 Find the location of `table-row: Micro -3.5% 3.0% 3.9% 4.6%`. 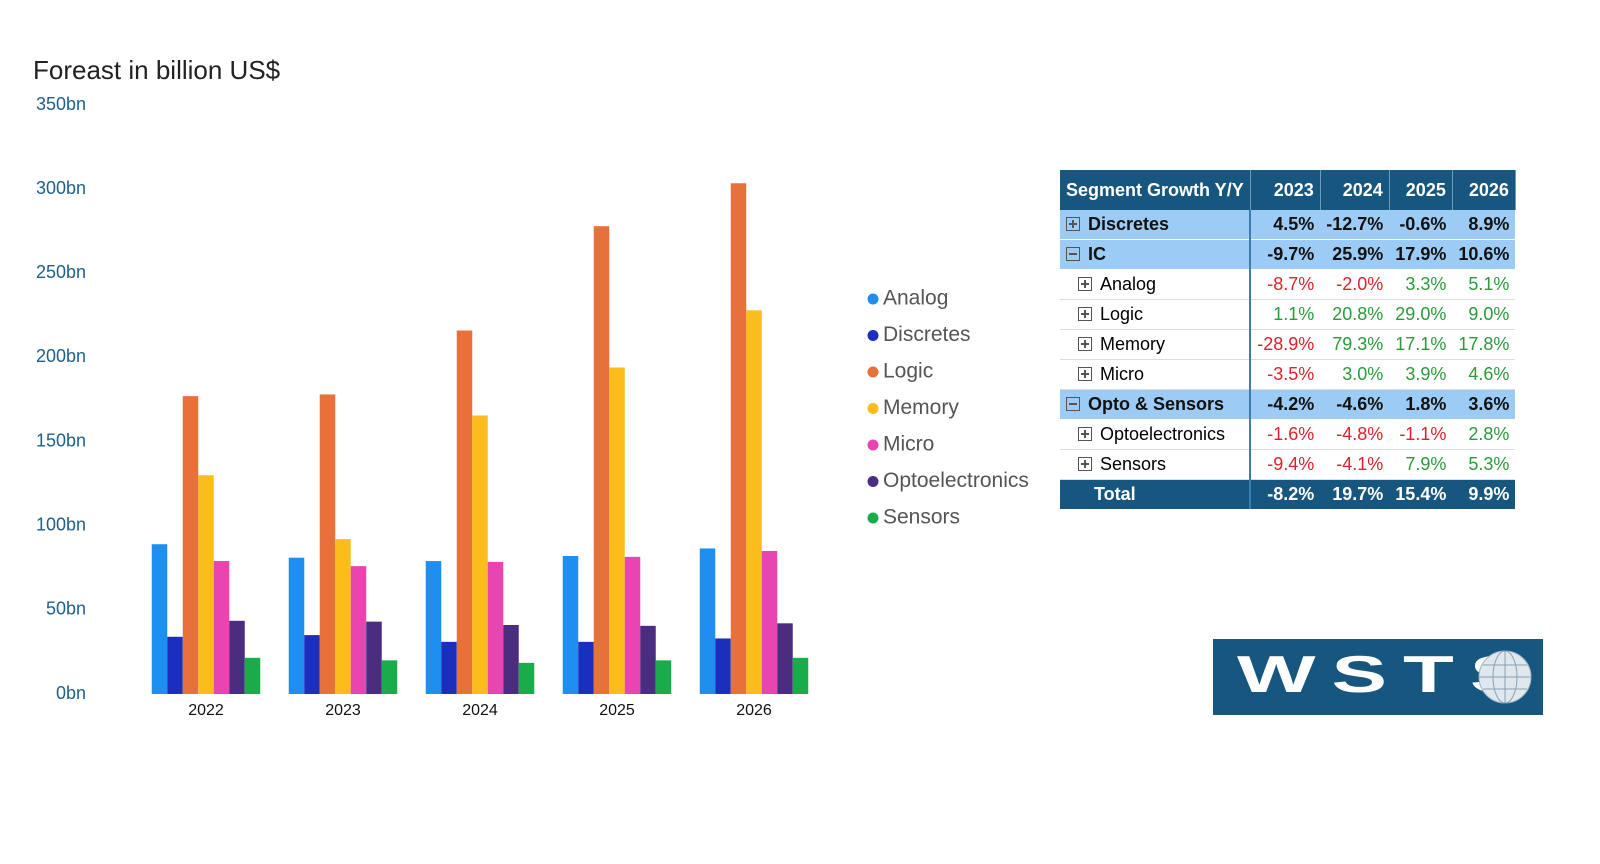

table-row: Micro -3.5% 3.0% 3.9% 4.6% is located at coordinates (1288, 374).